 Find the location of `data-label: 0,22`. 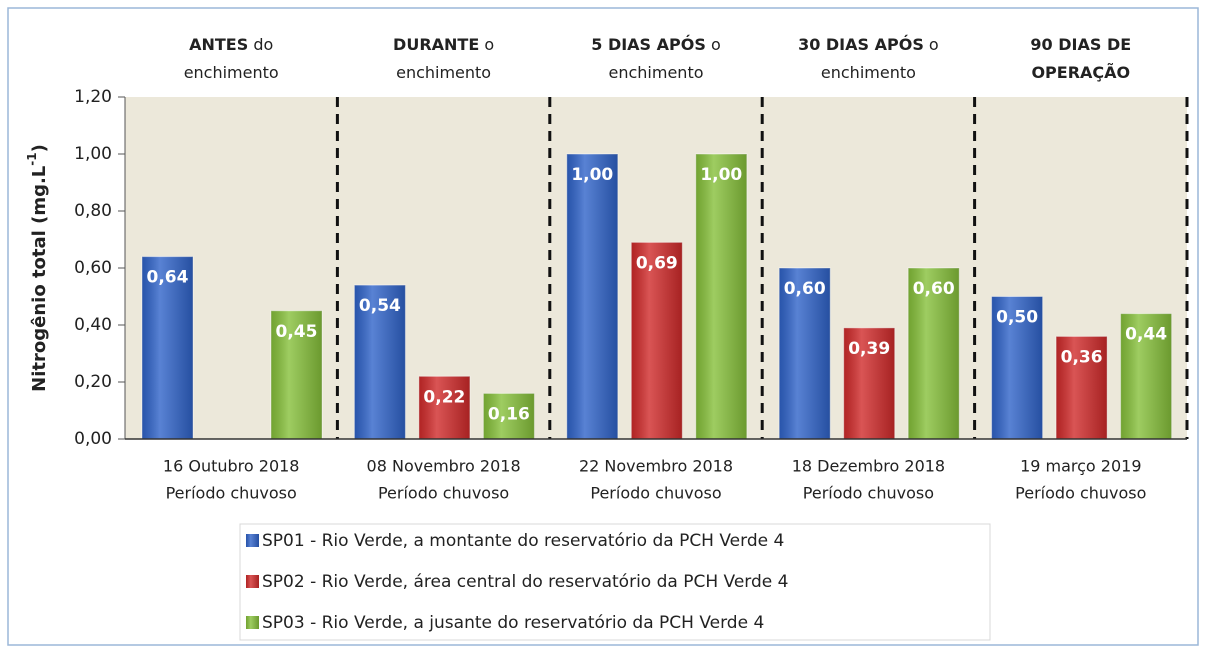

data-label: 0,22 is located at coordinates (444, 397).